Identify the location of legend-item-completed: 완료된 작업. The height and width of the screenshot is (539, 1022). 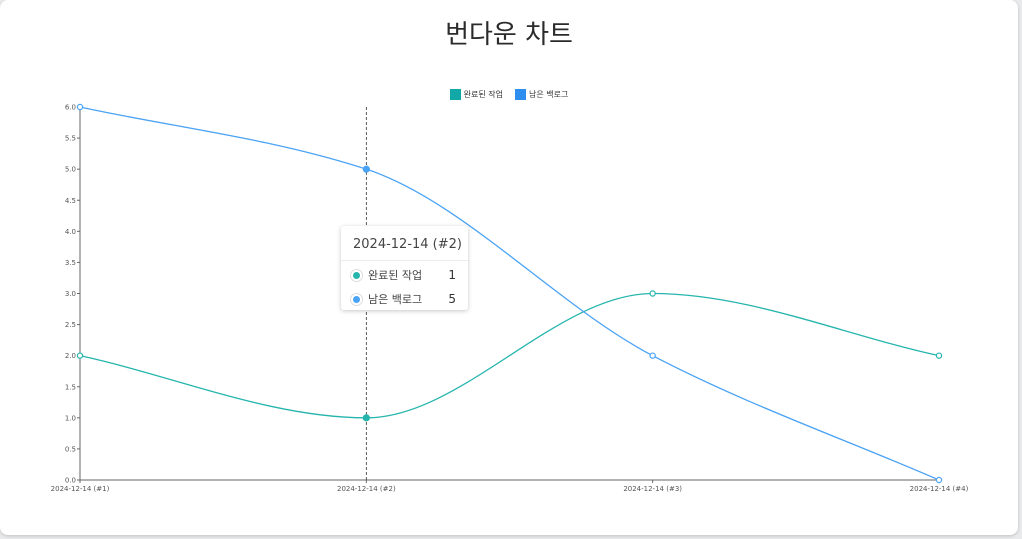
(476, 94).